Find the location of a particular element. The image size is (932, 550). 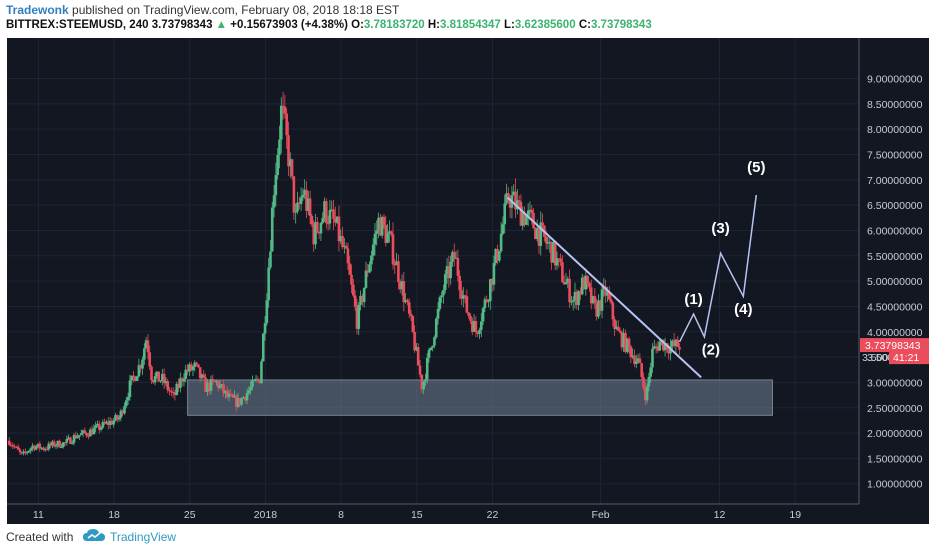

author-link: Tradewonk is located at coordinates (37, 10).